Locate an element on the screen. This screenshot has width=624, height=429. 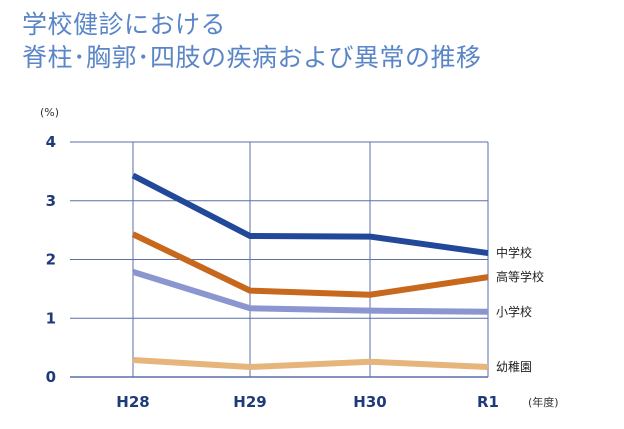
y-tick-label: 2 is located at coordinates (51, 260).